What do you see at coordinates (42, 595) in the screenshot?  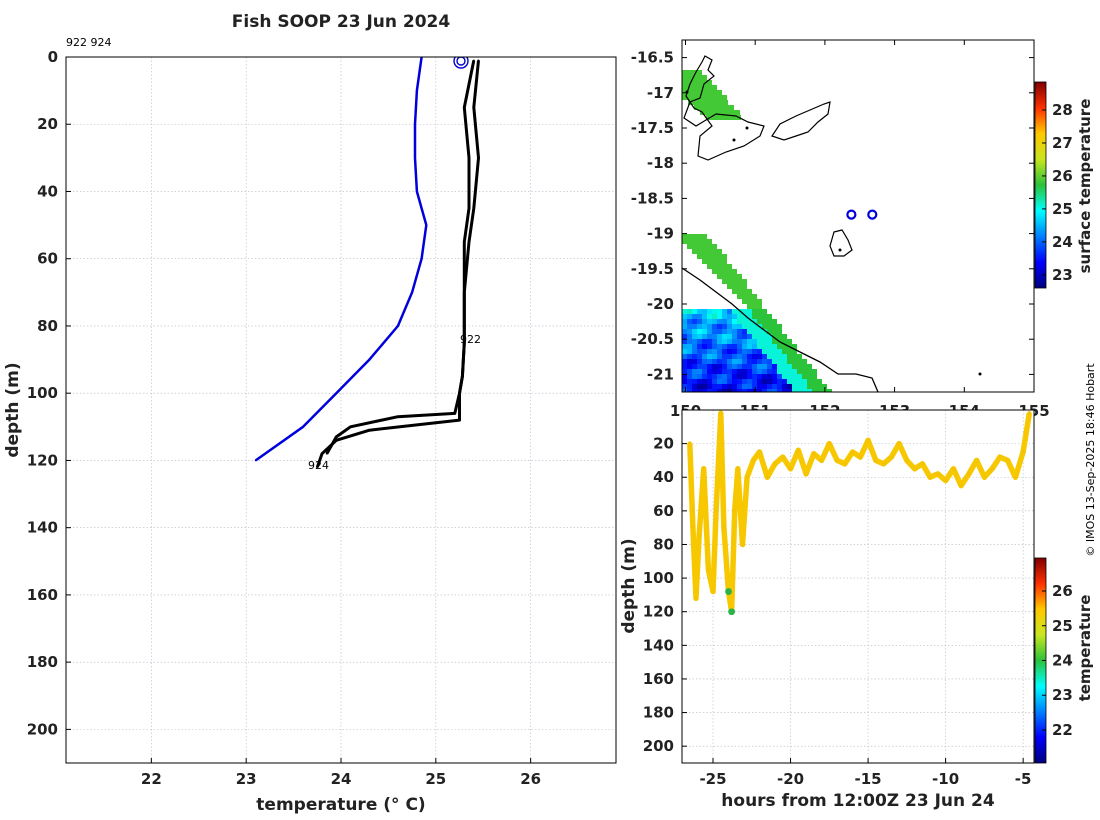 I see `profile-y-tick-label: 160` at bounding box center [42, 595].